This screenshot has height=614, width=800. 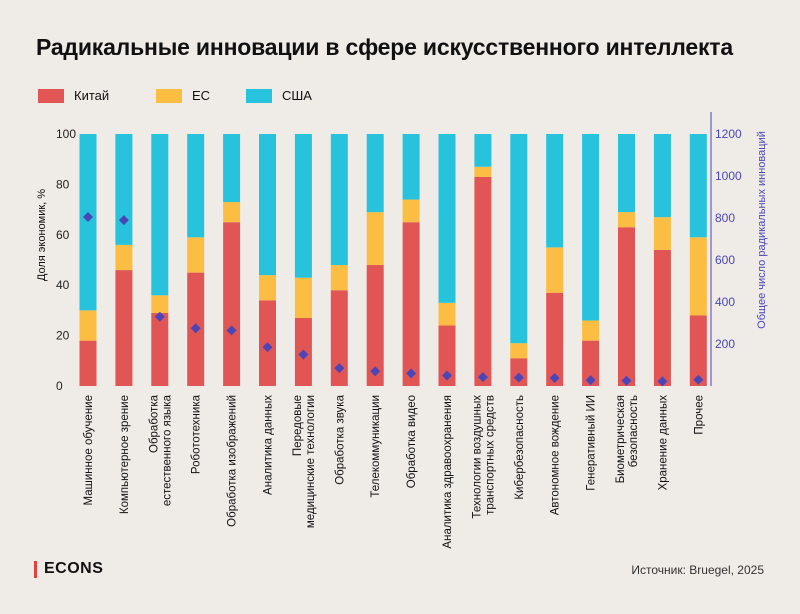 What do you see at coordinates (725, 344) in the screenshot?
I see `y-right-tick-label: 200` at bounding box center [725, 344].